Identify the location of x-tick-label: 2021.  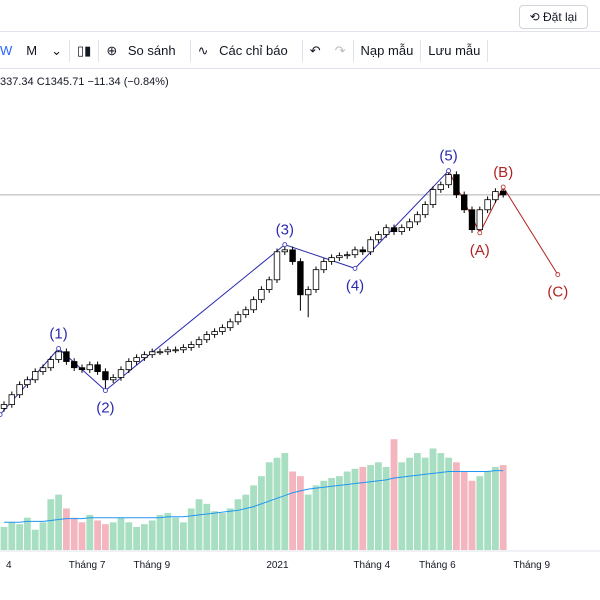
(277, 565).